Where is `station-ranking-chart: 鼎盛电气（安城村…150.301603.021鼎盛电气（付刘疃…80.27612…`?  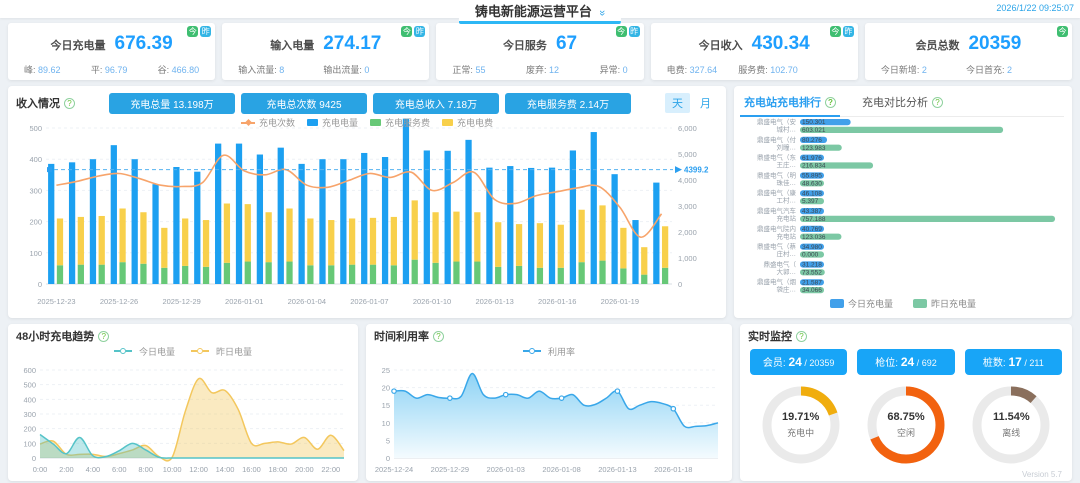
station-ranking-chart: 鼎盛电气（安城村…150.301603.021鼎盛电气（付刘疃…80.27612… is located at coordinates (903, 206).